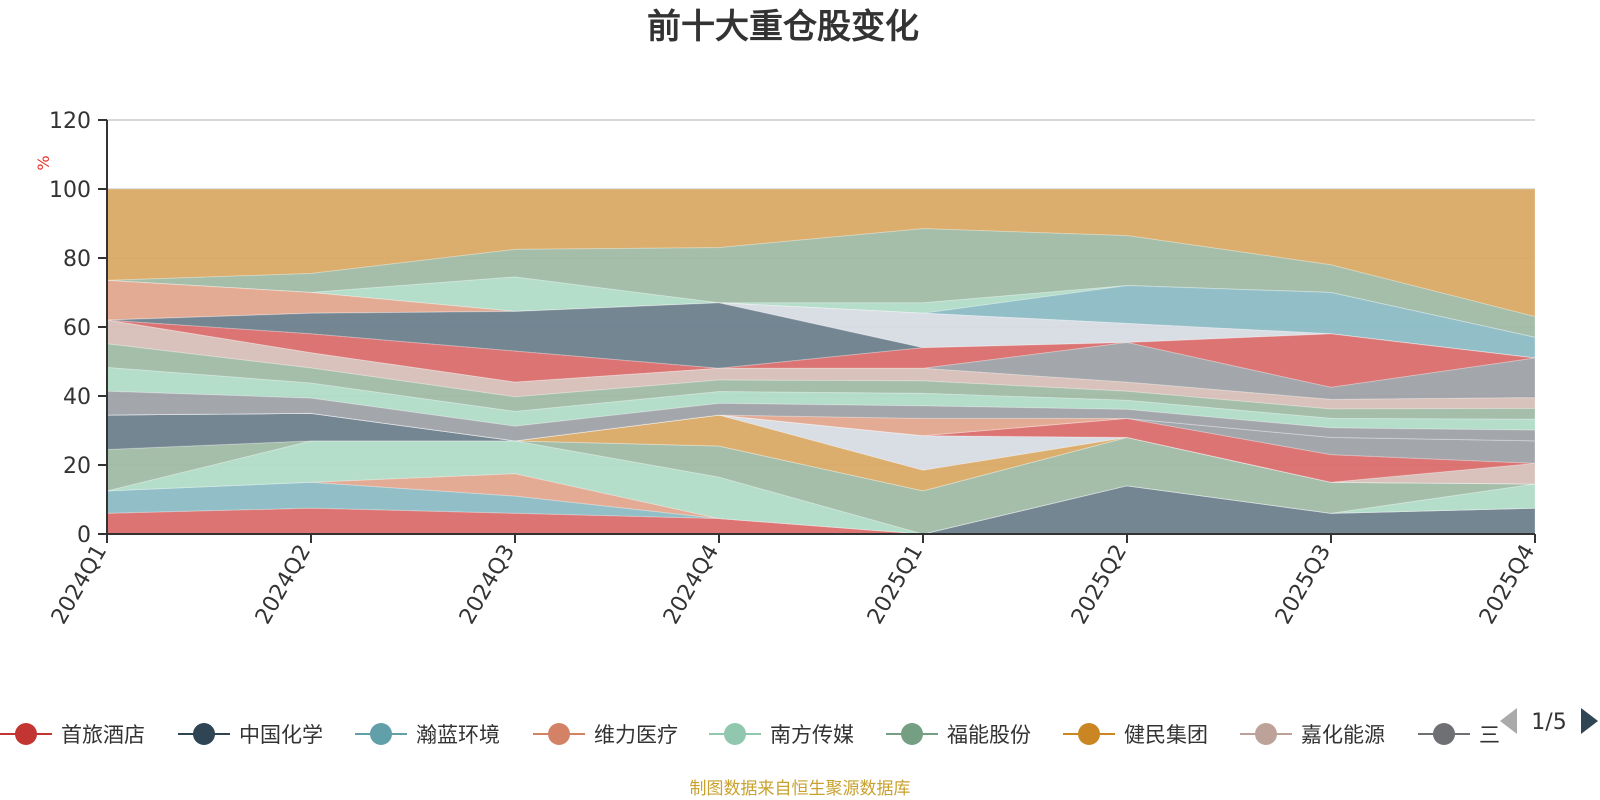  What do you see at coordinates (77, 328) in the screenshot?
I see `y-tick-label: 60` at bounding box center [77, 328].